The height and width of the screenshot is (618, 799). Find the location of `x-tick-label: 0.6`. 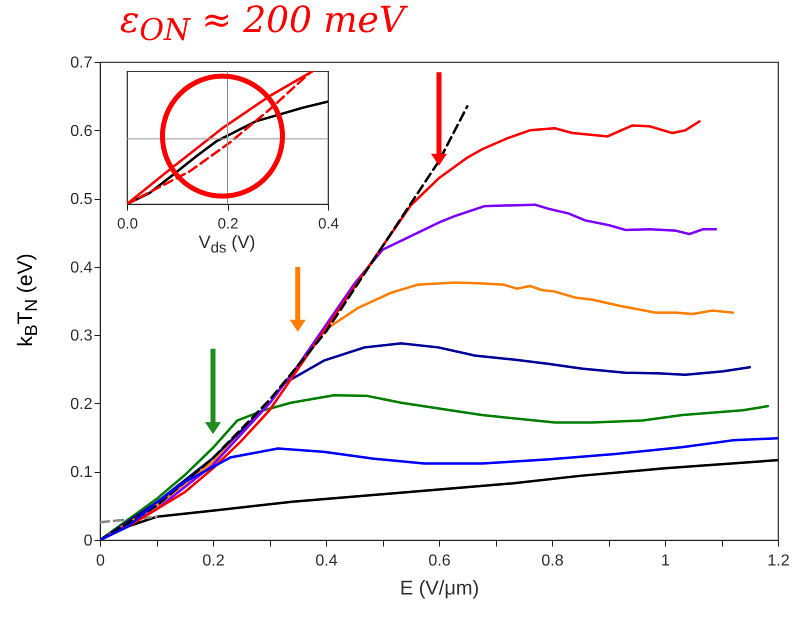

x-tick-label: 0.6 is located at coordinates (439, 561).